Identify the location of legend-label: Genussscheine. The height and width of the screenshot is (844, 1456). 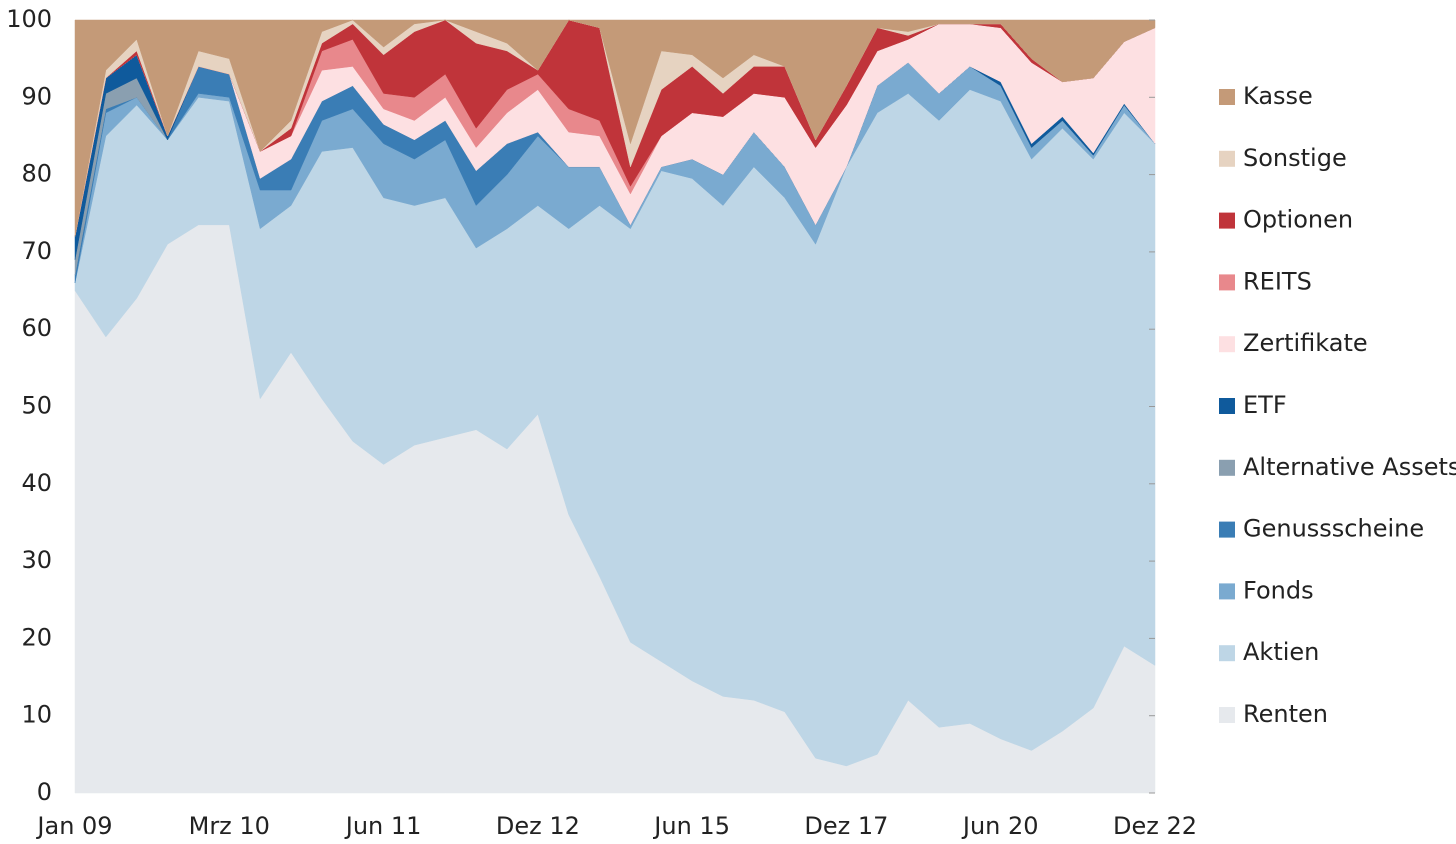
(1333, 529).